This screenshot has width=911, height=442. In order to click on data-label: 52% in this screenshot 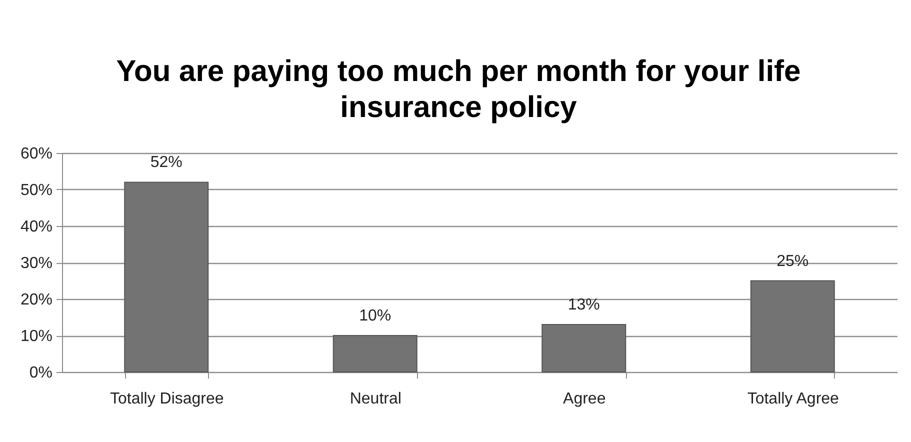, I will do `click(166, 163)`.